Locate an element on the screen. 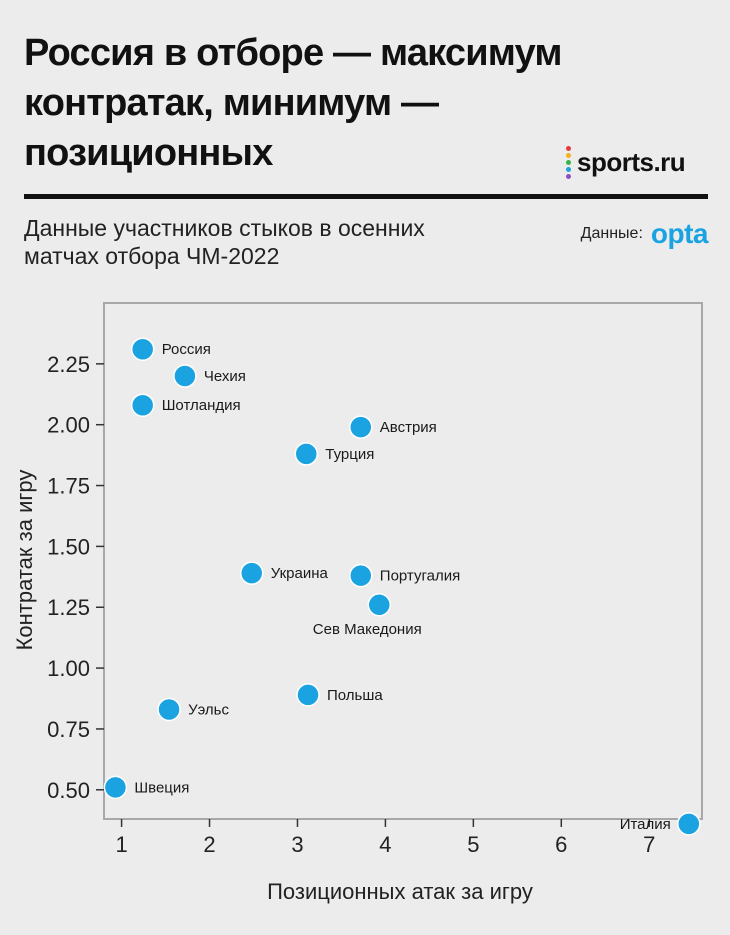 Image resolution: width=730 pixels, height=935 pixels. data-point-label: Чехия is located at coordinates (225, 376).